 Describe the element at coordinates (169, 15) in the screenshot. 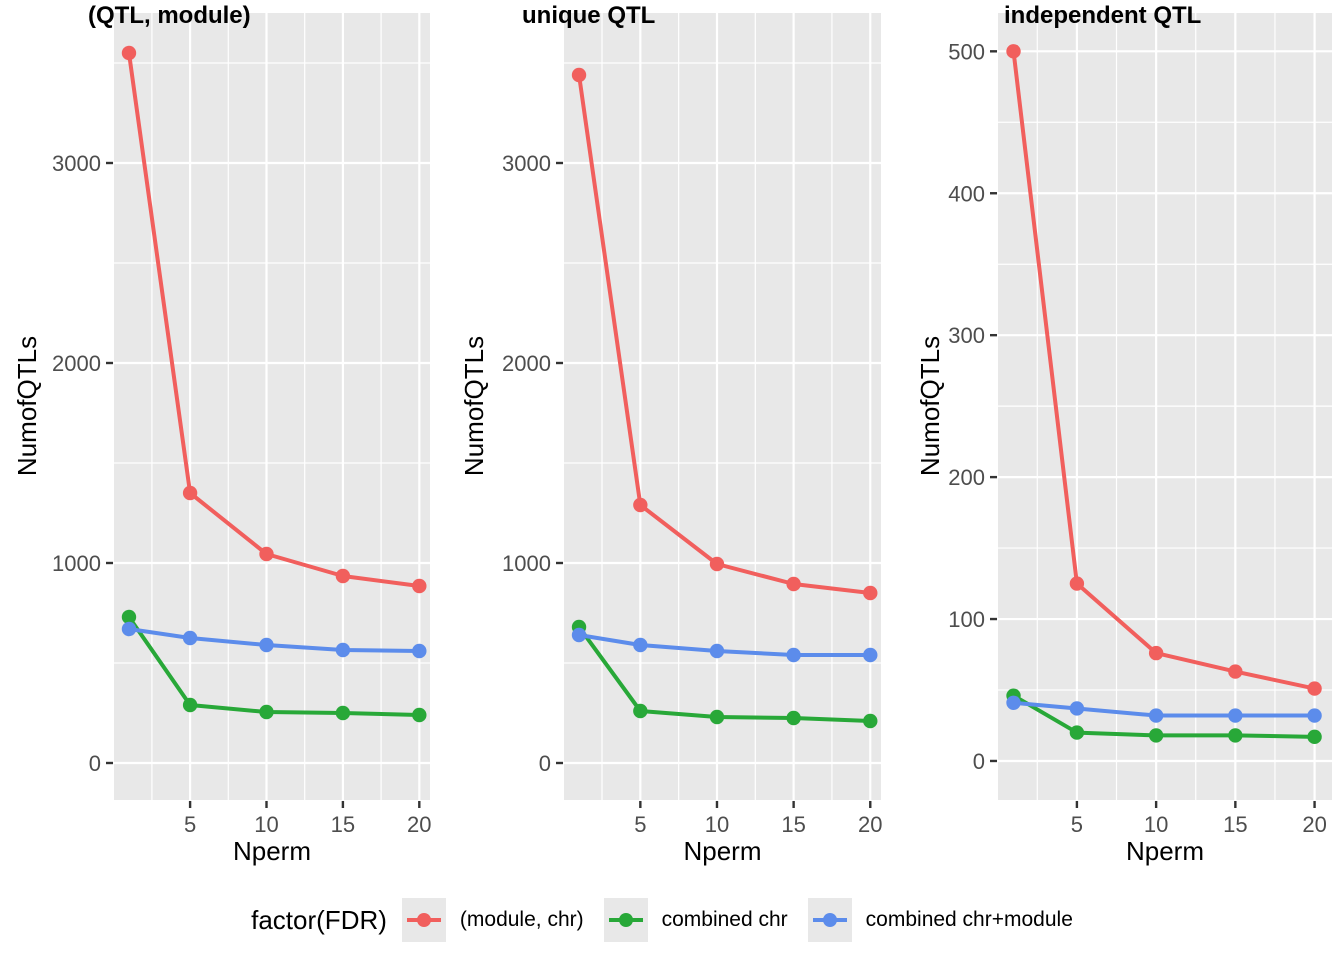

I see `panel-title-1: (QTL, module)` at that location.